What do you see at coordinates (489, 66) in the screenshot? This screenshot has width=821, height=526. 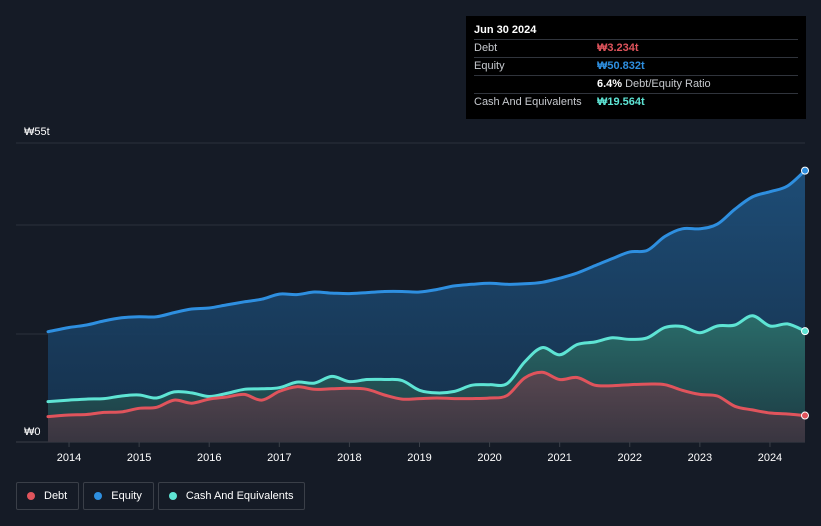 I see `tooltip-label: Equity` at bounding box center [489, 66].